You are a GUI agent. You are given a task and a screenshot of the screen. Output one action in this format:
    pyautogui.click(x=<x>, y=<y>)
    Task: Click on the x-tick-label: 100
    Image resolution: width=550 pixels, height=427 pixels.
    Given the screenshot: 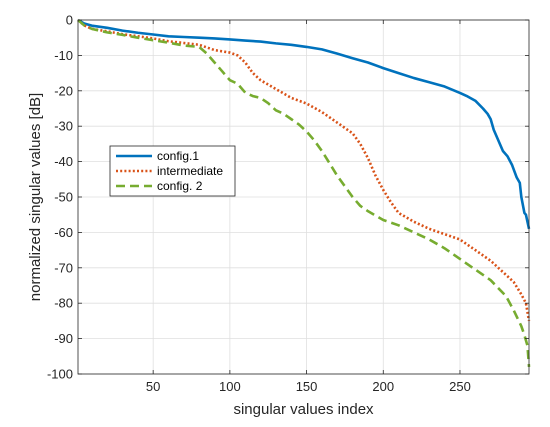 What is the action you would take?
    pyautogui.click(x=230, y=386)
    